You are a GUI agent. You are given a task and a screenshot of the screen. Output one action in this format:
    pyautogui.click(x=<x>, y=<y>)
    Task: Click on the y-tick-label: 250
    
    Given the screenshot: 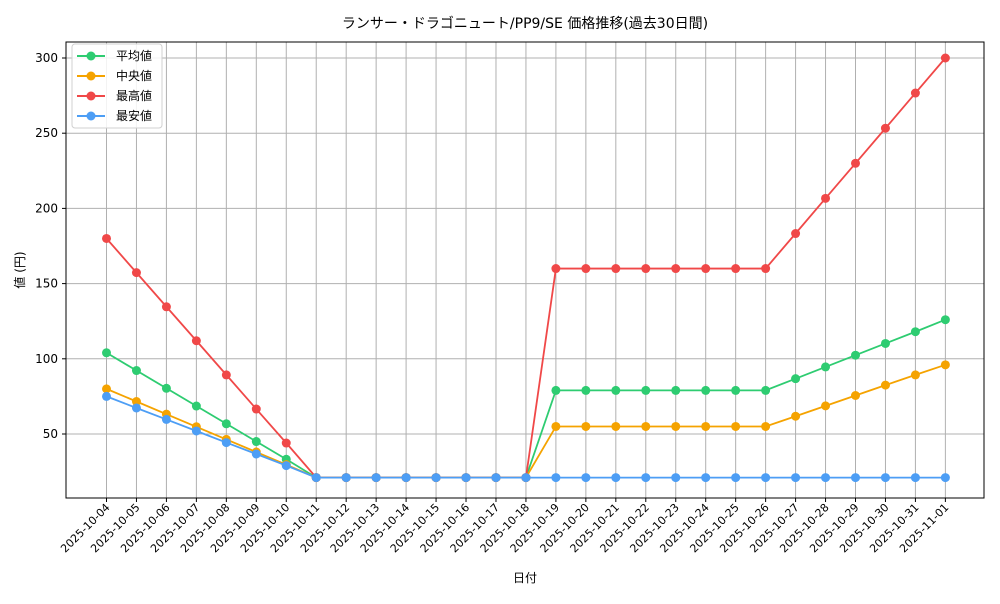 What is the action you would take?
    pyautogui.click(x=46, y=133)
    